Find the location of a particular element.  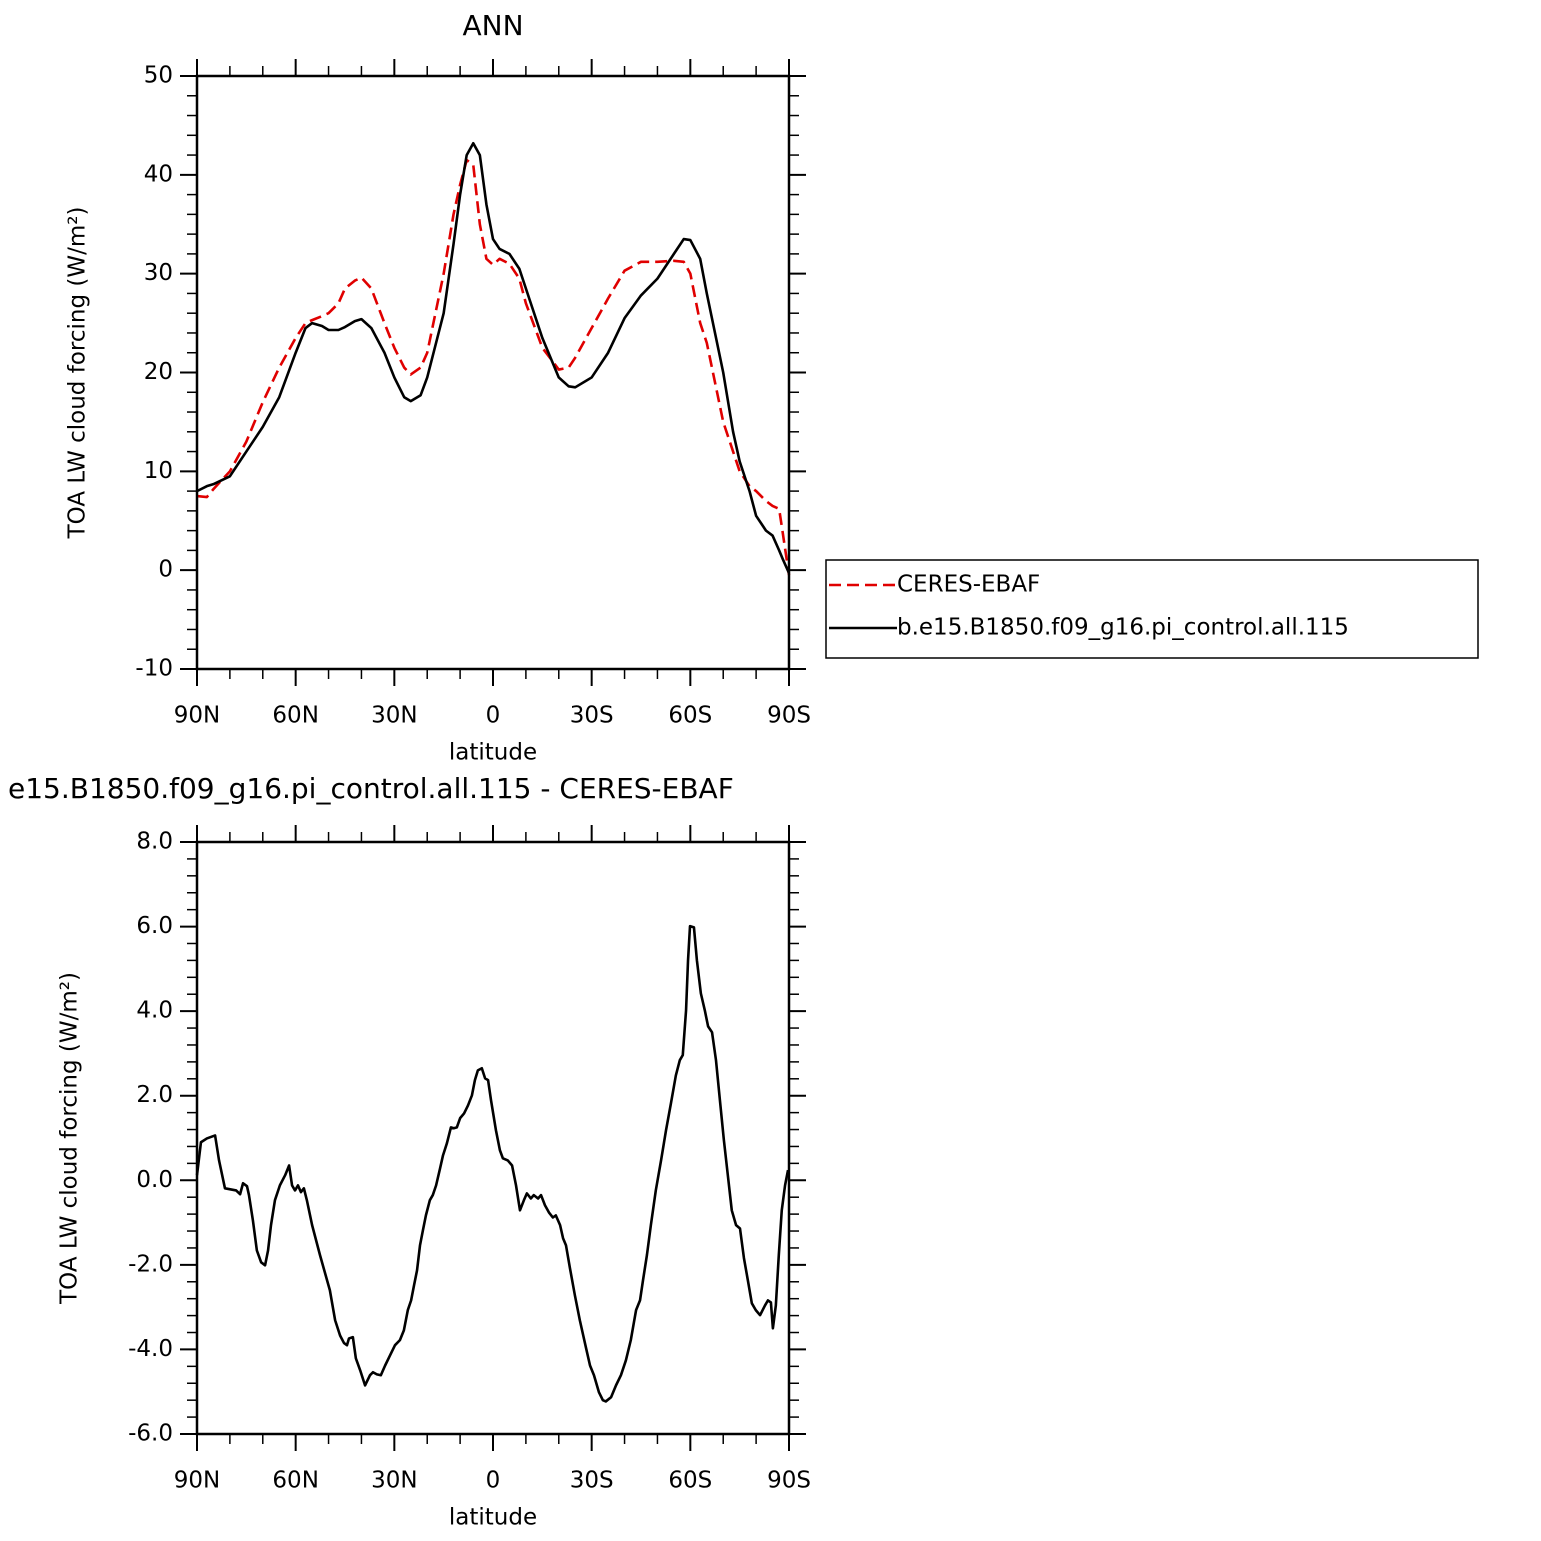

y-tick-label: 10 is located at coordinates (158, 471).